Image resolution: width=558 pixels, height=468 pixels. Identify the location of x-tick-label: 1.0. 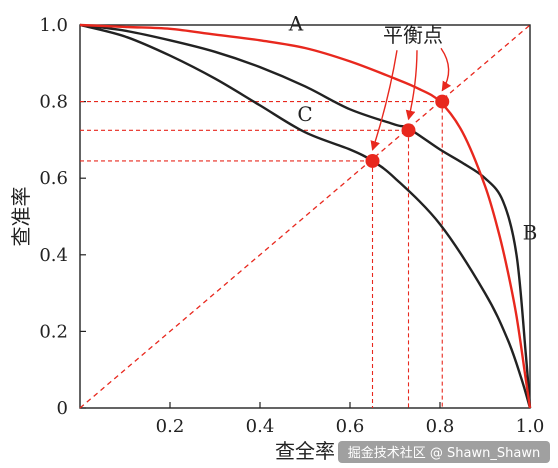
(530, 426).